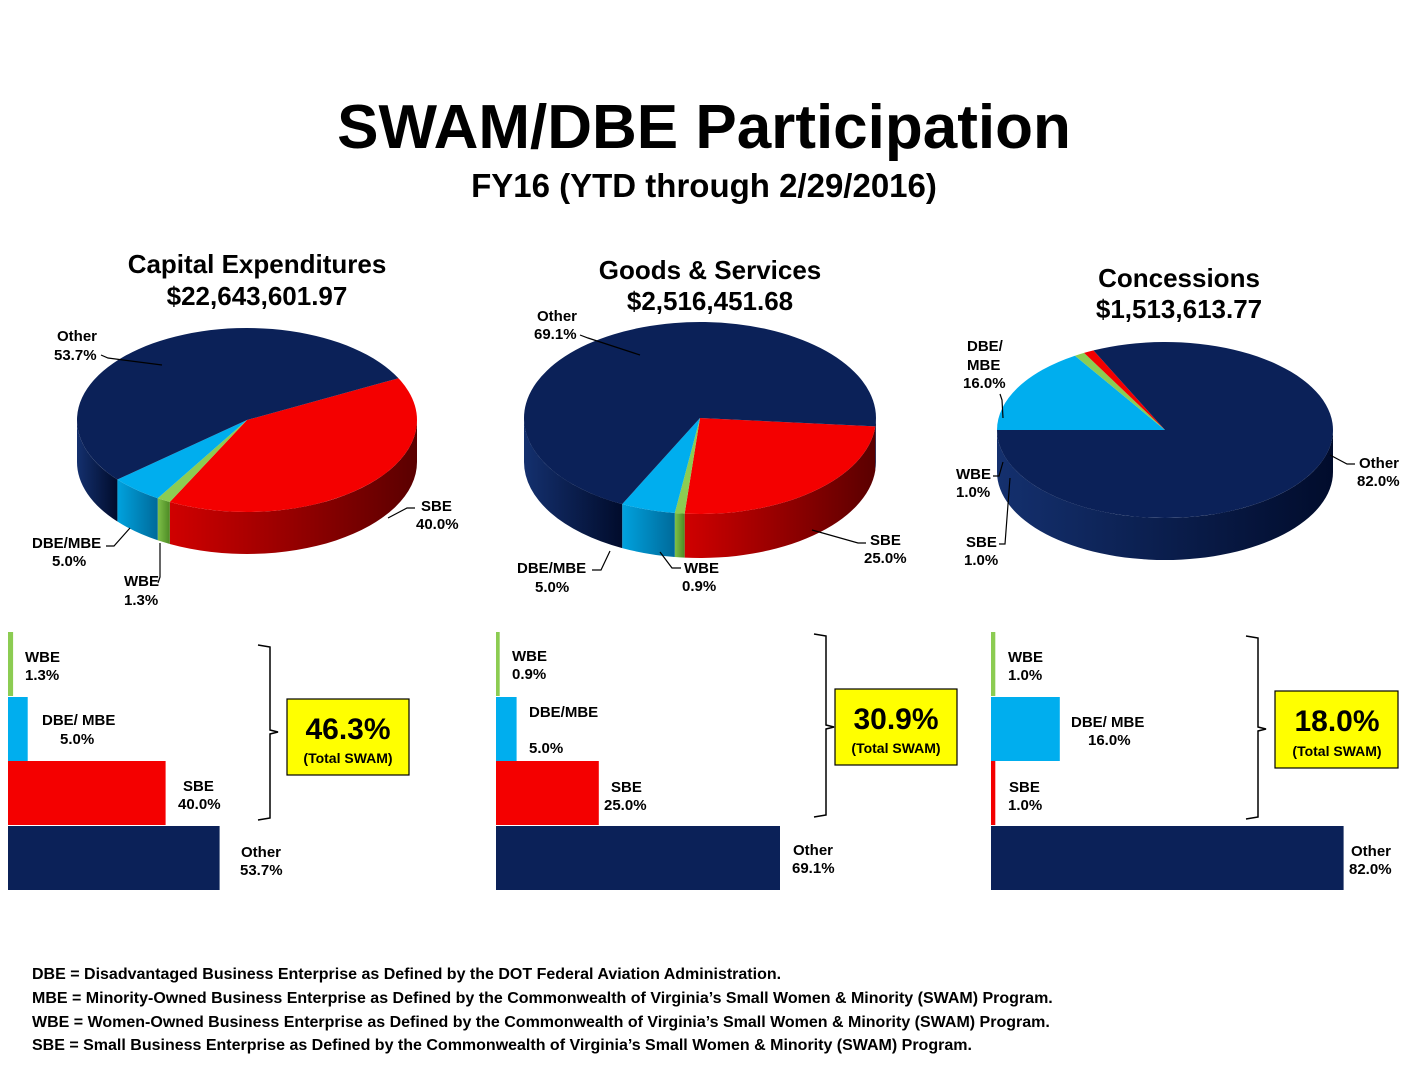 This screenshot has height=1088, width=1408. What do you see at coordinates (1109, 740) in the screenshot?
I see `bar-value-dbe-mbe: 16.0%` at bounding box center [1109, 740].